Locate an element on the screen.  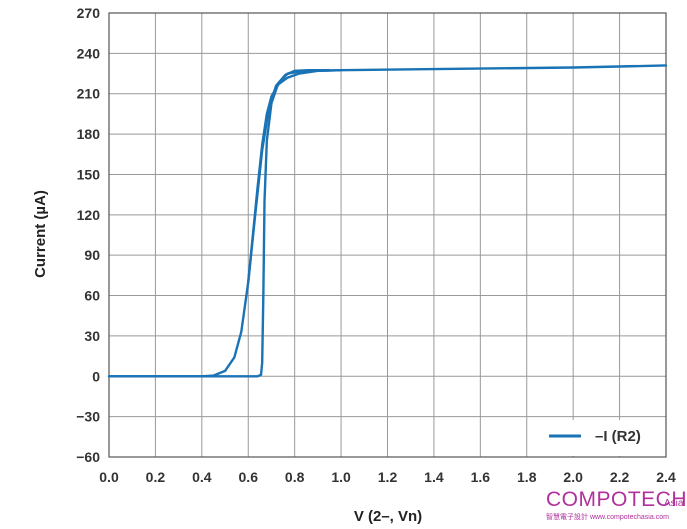
y-tick-label: 180 is located at coordinates (89, 134).